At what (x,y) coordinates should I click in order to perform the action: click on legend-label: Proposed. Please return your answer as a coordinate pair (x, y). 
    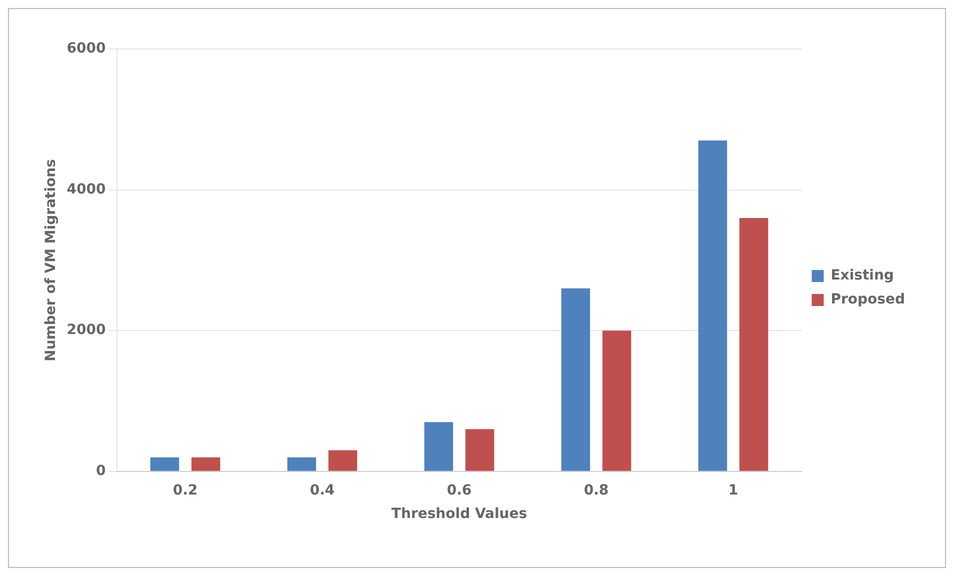
    Looking at the image, I should click on (868, 300).